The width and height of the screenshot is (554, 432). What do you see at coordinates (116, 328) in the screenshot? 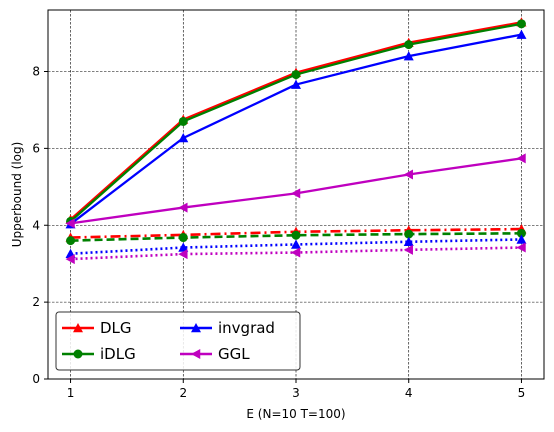
I see `legend-label: DLG` at bounding box center [116, 328].